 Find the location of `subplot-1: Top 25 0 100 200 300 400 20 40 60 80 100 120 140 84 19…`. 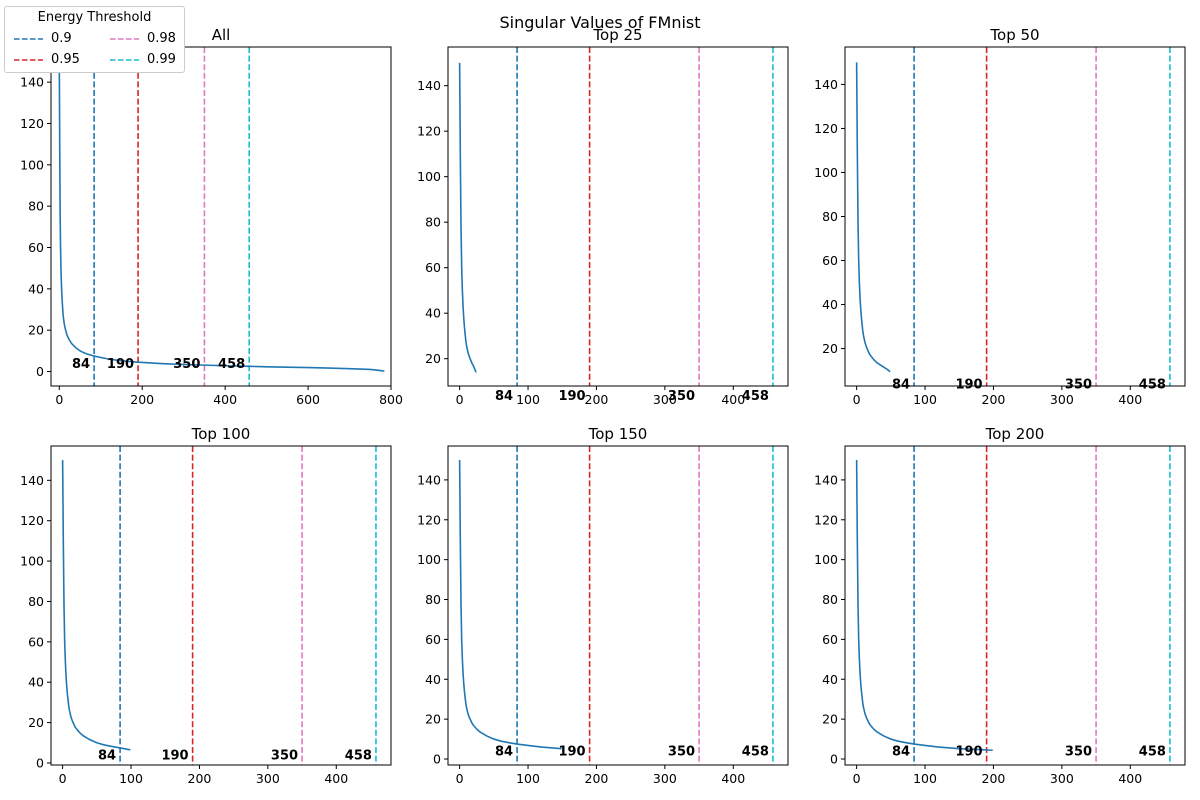

subplot-1: Top 25 0 100 200 300 400 20 40 60 80 100 120 140 84 19… is located at coordinates (603, 216).